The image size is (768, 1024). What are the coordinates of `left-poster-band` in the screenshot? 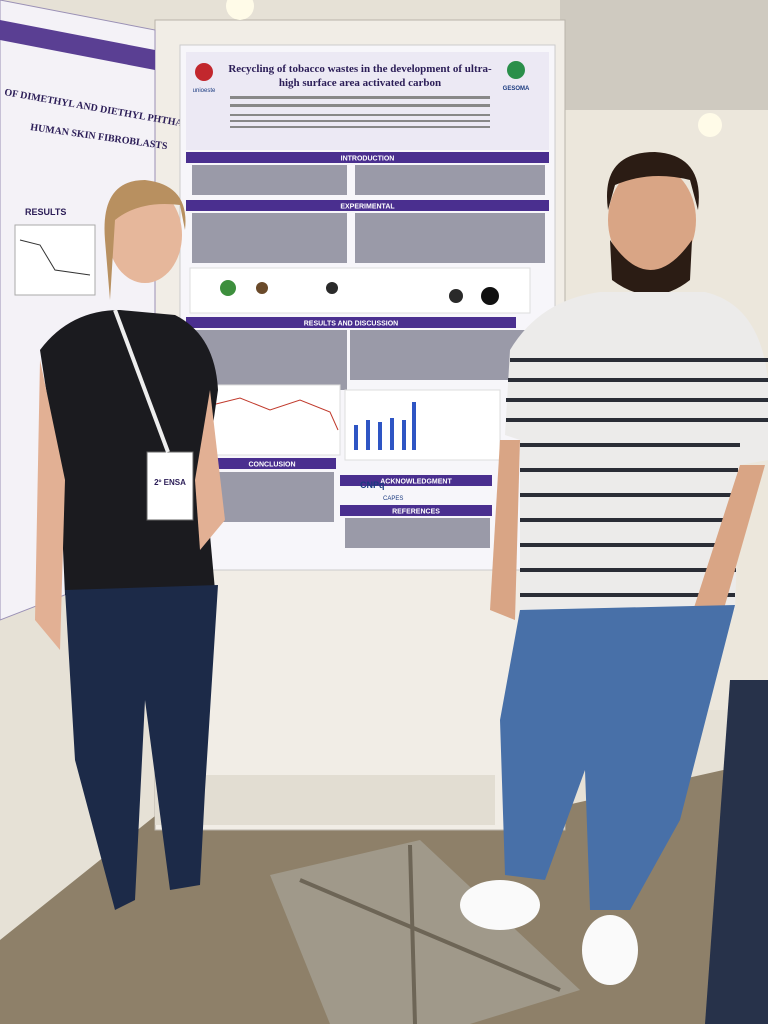 It's located at (77, 45).